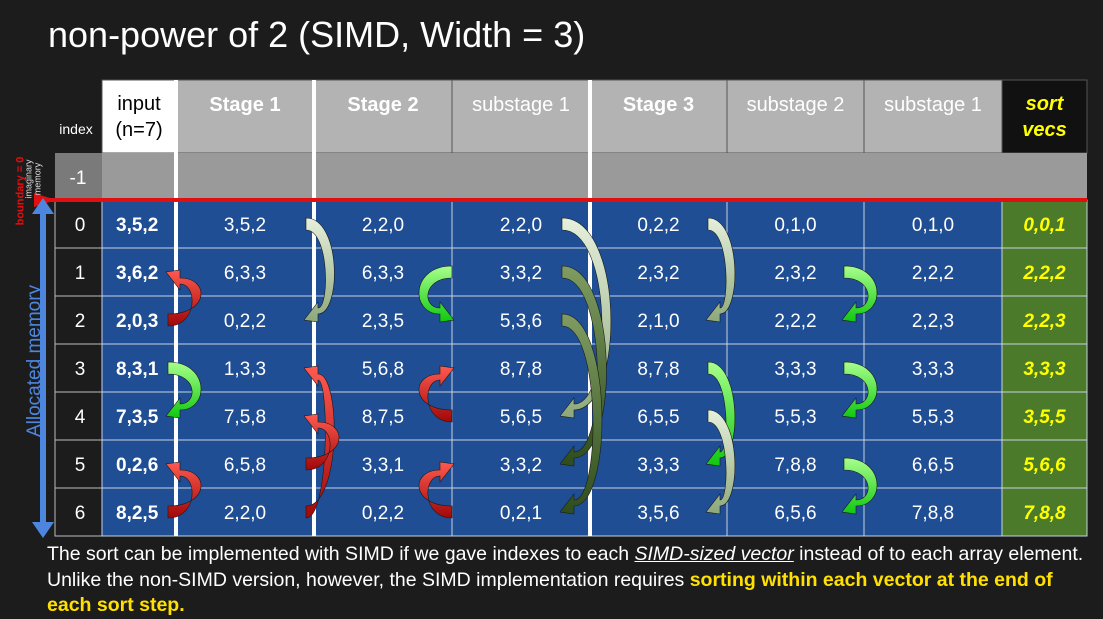 The height and width of the screenshot is (619, 1103). What do you see at coordinates (80, 369) in the screenshot?
I see `row-index: 3` at bounding box center [80, 369].